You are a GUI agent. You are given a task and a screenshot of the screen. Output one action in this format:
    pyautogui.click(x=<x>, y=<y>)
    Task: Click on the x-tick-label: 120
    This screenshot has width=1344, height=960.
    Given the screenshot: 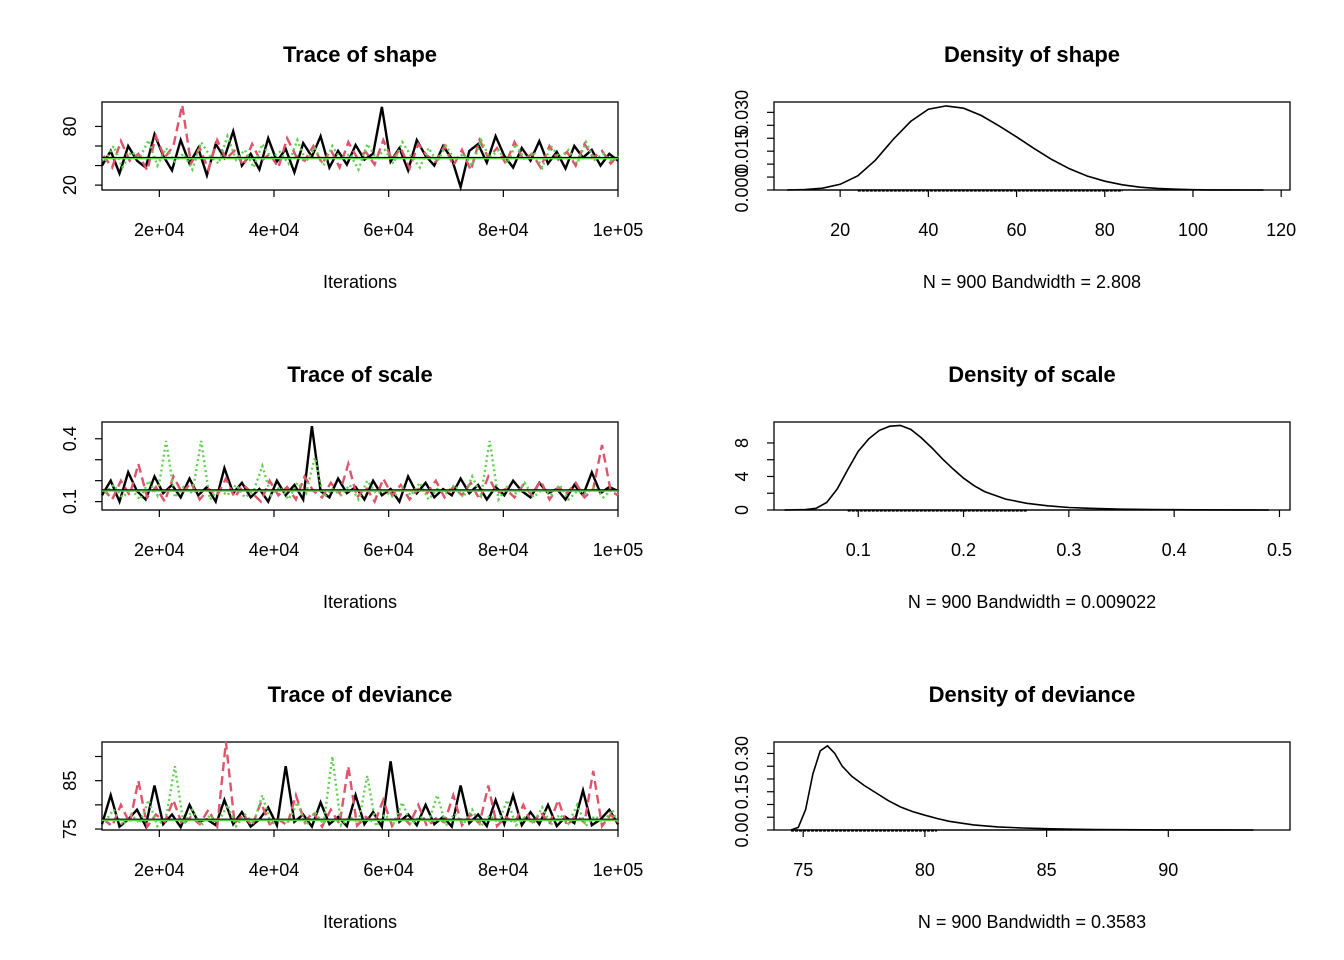 What is the action you would take?
    pyautogui.click(x=1281, y=230)
    